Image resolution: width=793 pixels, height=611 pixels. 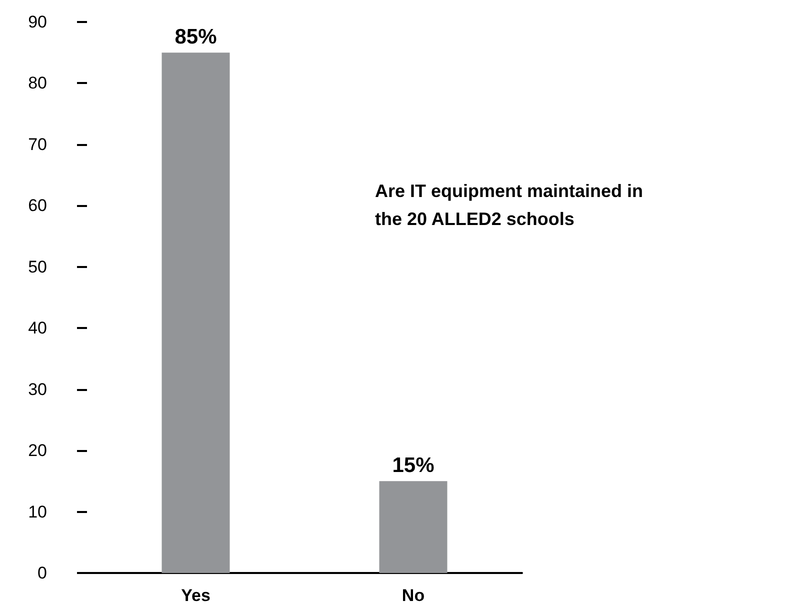 I want to click on y-tick-label: 80, so click(x=37, y=83).